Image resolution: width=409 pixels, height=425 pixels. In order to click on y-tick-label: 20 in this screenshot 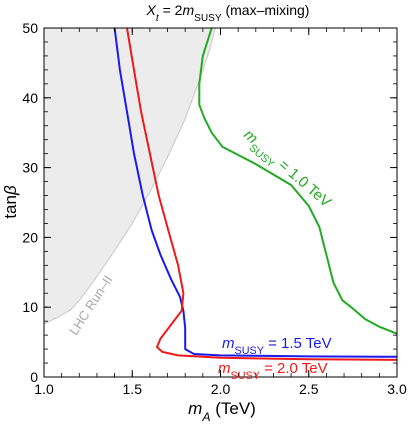, I will do `click(30, 237)`.